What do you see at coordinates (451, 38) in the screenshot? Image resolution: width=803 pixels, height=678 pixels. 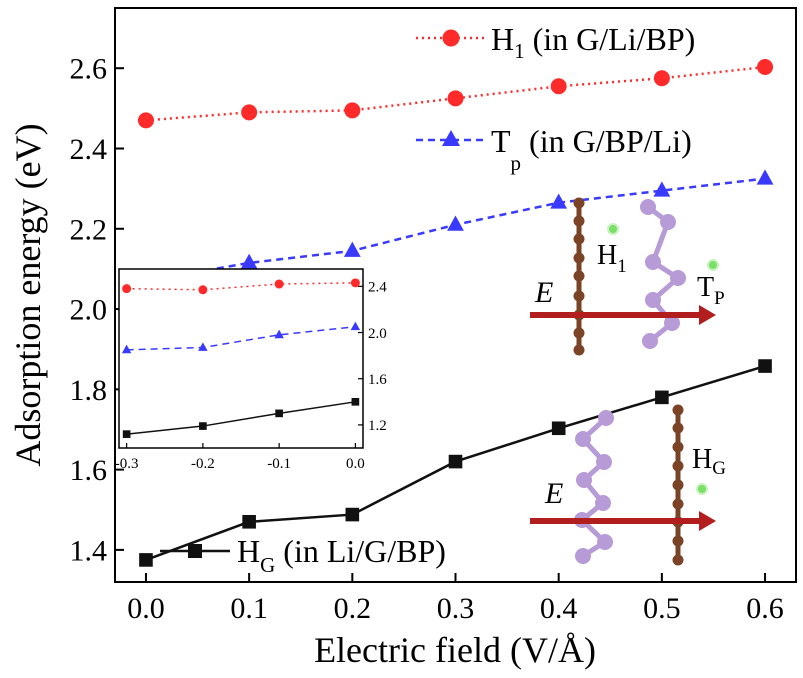 I see `legend-h1-marker` at bounding box center [451, 38].